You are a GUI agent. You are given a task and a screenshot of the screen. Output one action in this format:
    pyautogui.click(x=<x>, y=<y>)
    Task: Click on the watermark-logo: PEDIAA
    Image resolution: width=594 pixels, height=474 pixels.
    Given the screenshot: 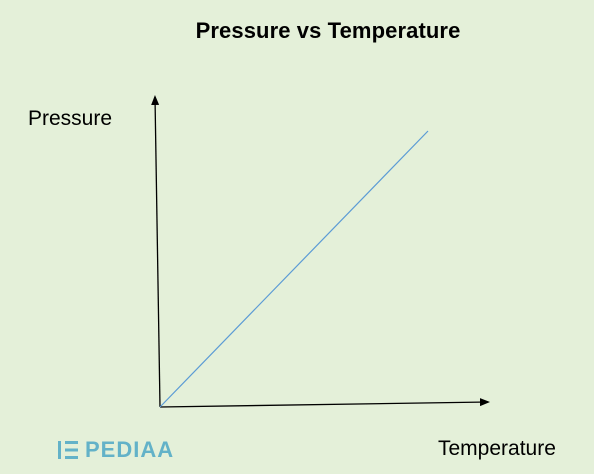 What is the action you would take?
    pyautogui.click(x=116, y=450)
    